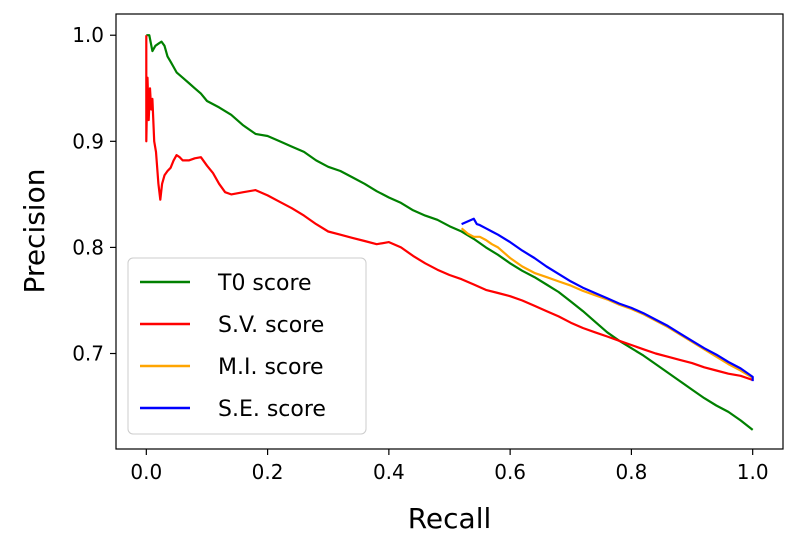 The image size is (799, 547). I want to click on x-axis-ticks: 0.0 0.2 0.4 0.6 0.8 1.0, so click(449, 466).